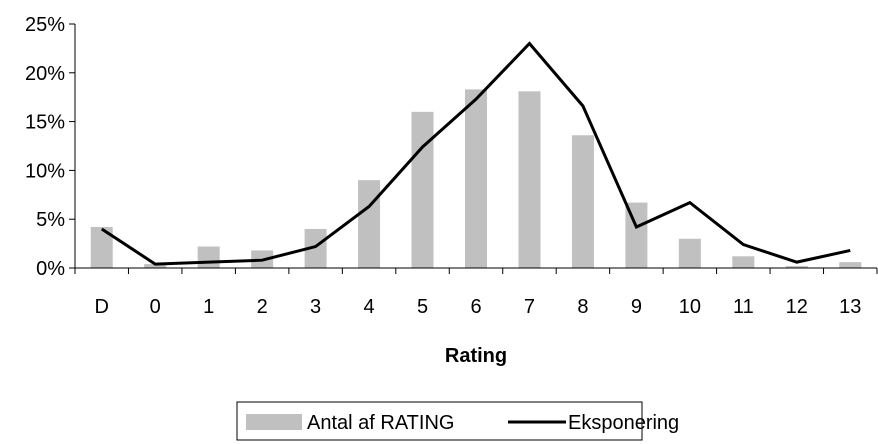  Describe the element at coordinates (422, 307) in the screenshot. I see `x-tick-label: 5` at that location.